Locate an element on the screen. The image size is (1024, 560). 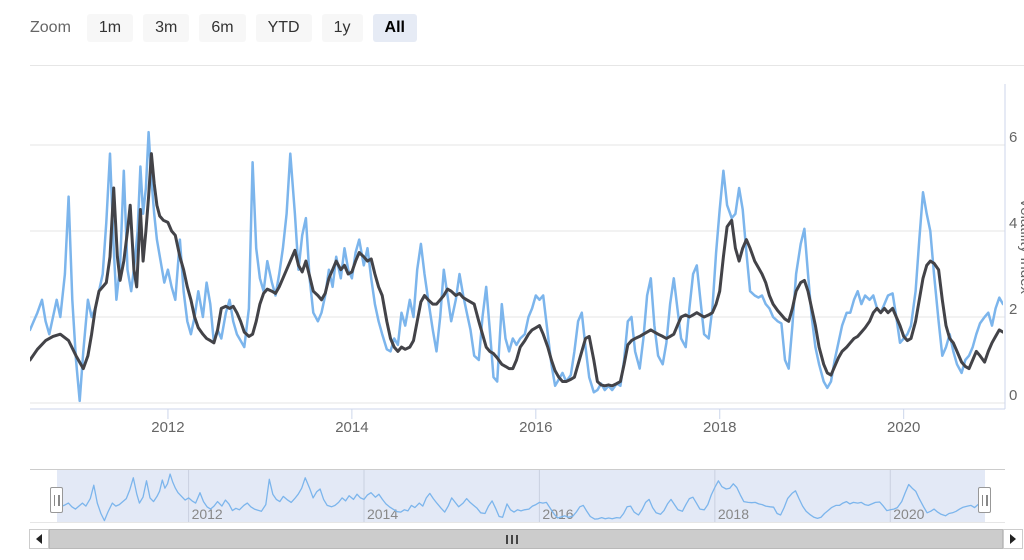
scrollbar-left-button is located at coordinates (39, 539).